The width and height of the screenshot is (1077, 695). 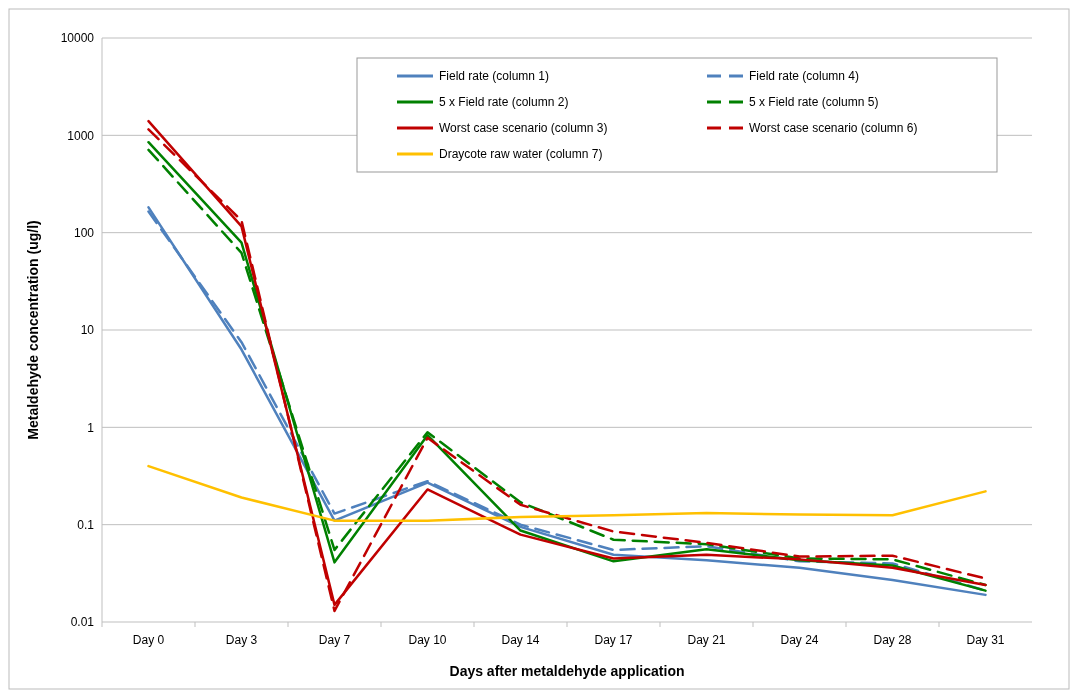 I want to click on legend-label: 5 x Field rate (column 5), so click(x=814, y=102).